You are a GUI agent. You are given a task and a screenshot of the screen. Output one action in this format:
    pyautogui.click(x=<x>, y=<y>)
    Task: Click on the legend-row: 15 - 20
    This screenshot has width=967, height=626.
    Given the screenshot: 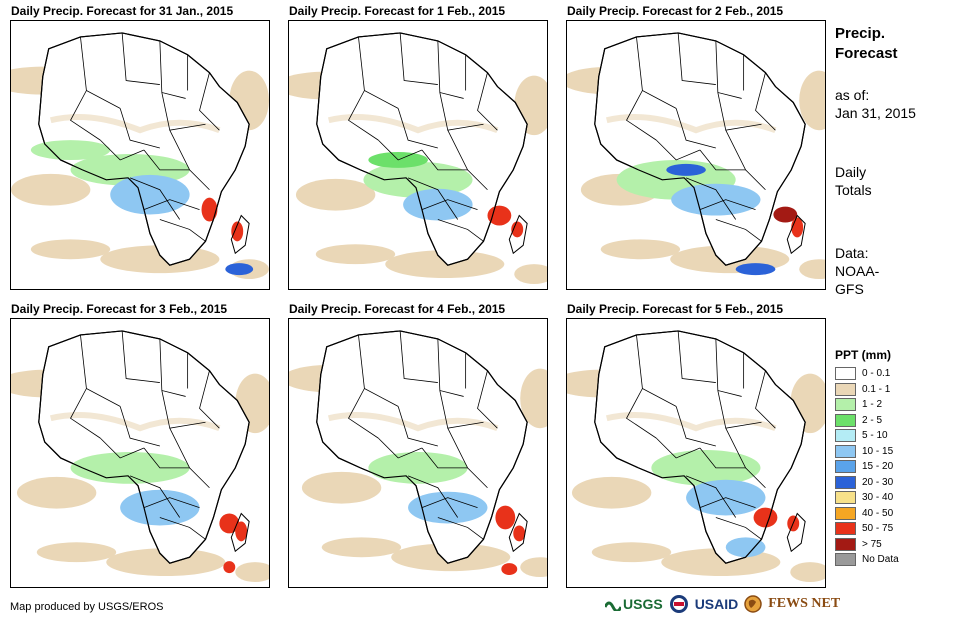 What is the action you would take?
    pyautogui.click(x=867, y=467)
    